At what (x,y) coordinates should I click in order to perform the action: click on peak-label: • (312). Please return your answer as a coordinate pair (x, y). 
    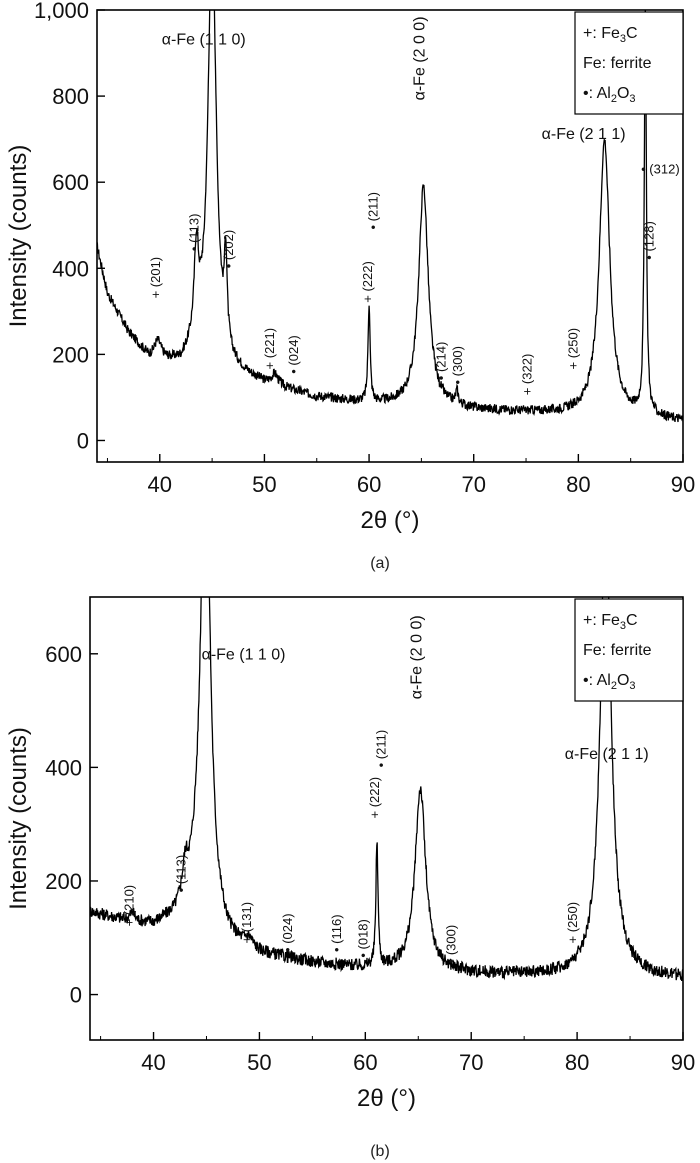
    Looking at the image, I should click on (660, 169).